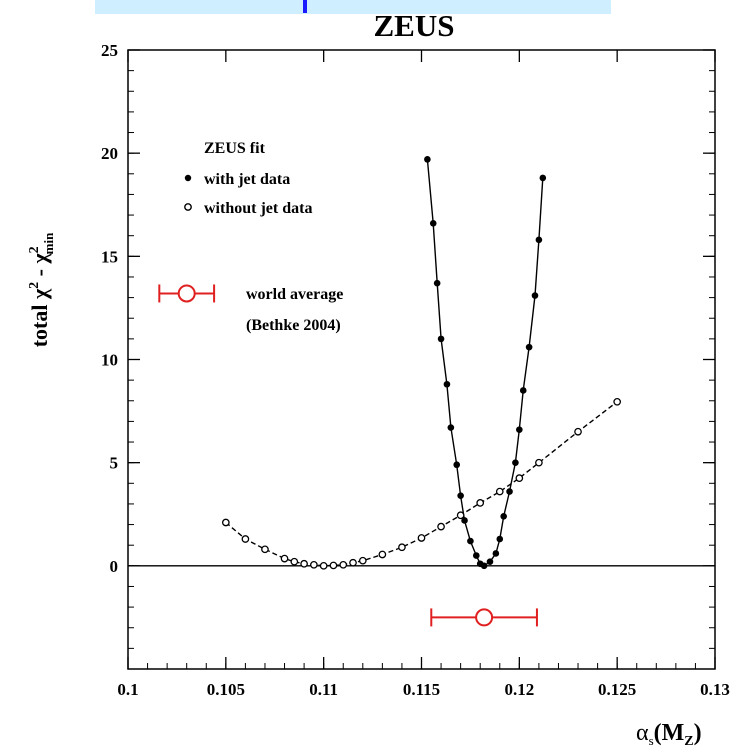  Describe the element at coordinates (188, 178) in the screenshot. I see `legend-marker-filled` at that location.